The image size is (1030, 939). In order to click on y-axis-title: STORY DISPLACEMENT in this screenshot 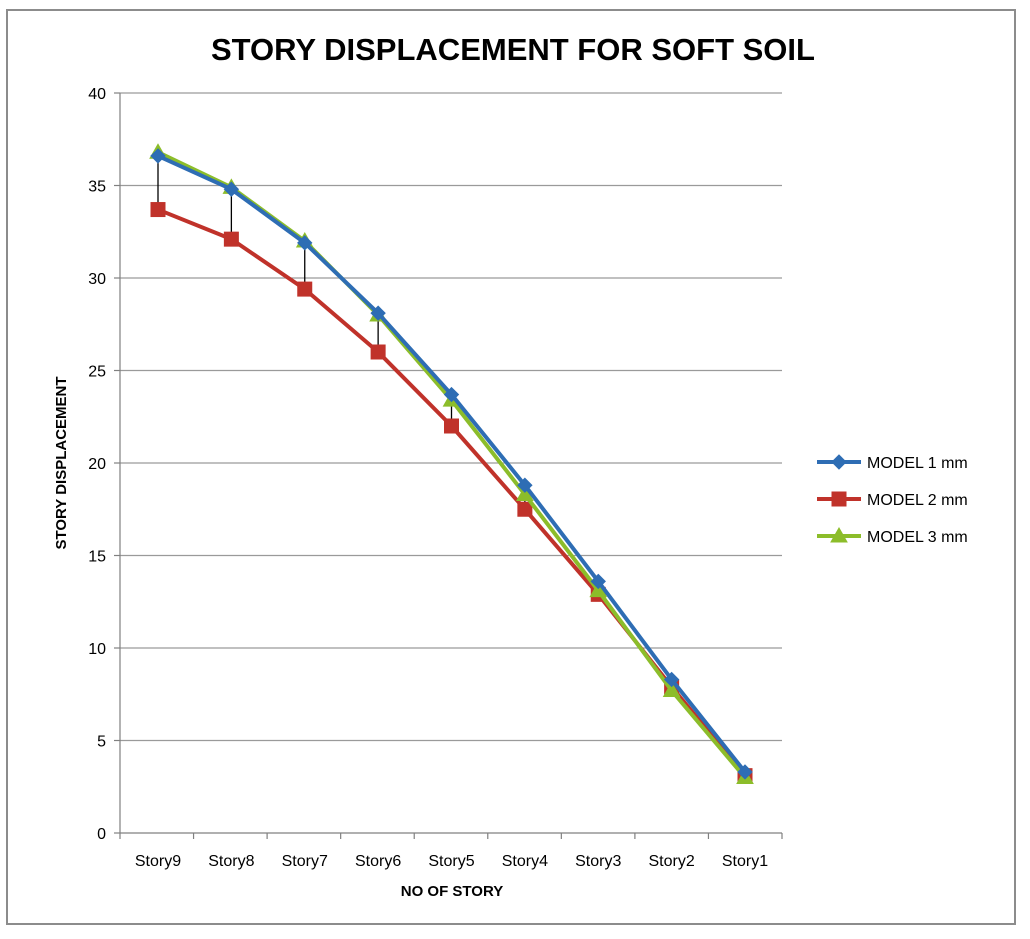, I will do `click(61, 462)`.